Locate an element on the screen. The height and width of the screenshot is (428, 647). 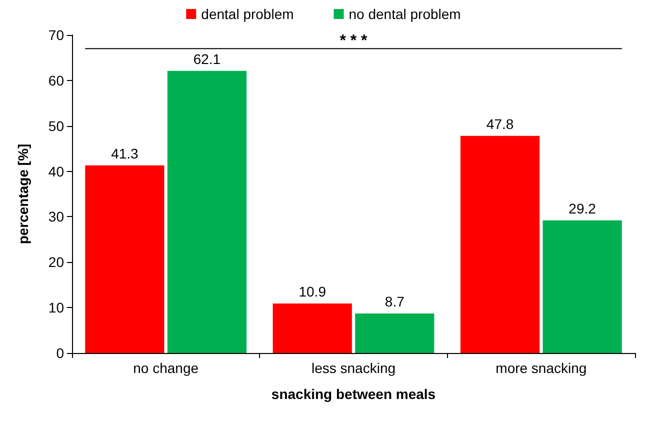
data-label: 10.9 is located at coordinates (312, 291).